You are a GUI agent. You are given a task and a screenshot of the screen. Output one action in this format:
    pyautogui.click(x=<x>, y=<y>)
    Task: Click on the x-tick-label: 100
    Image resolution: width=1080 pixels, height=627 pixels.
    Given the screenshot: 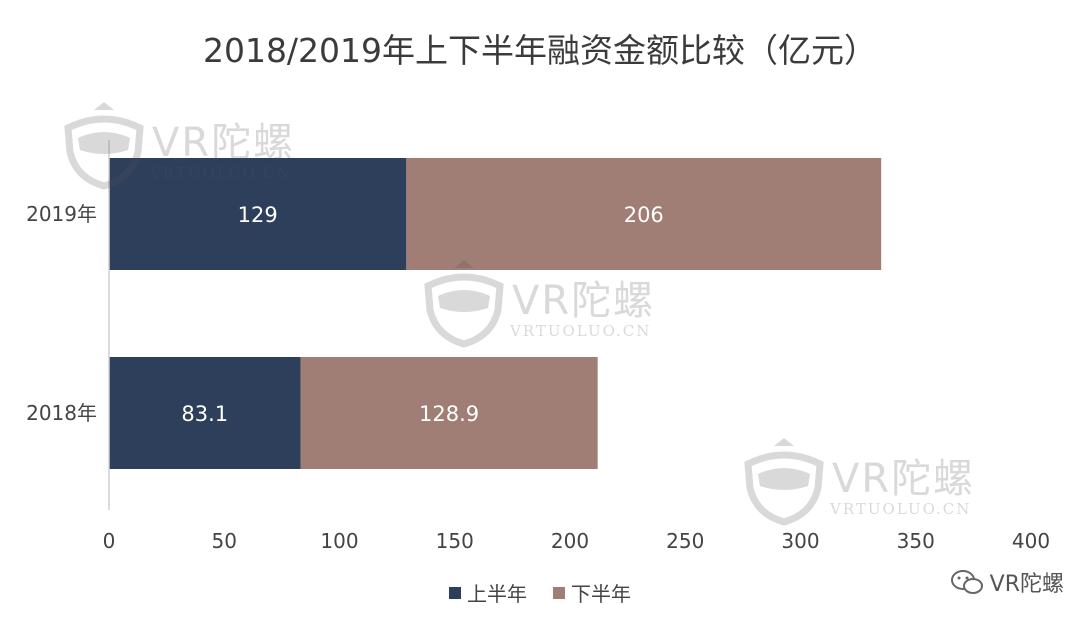 What is the action you would take?
    pyautogui.click(x=339, y=541)
    